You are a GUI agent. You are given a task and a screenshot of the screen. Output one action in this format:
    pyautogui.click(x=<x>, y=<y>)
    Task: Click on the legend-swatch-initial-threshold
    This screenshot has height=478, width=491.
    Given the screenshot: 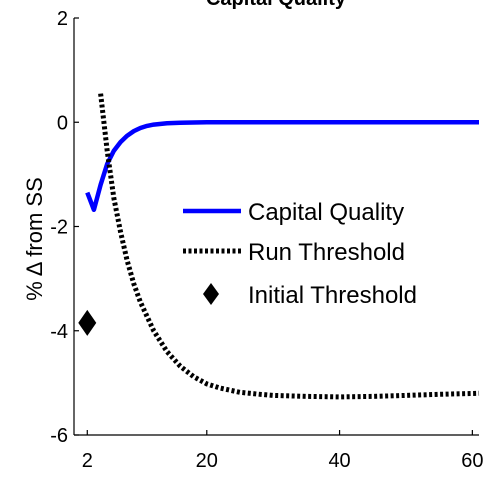 What is the action you would take?
    pyautogui.click(x=211, y=294)
    